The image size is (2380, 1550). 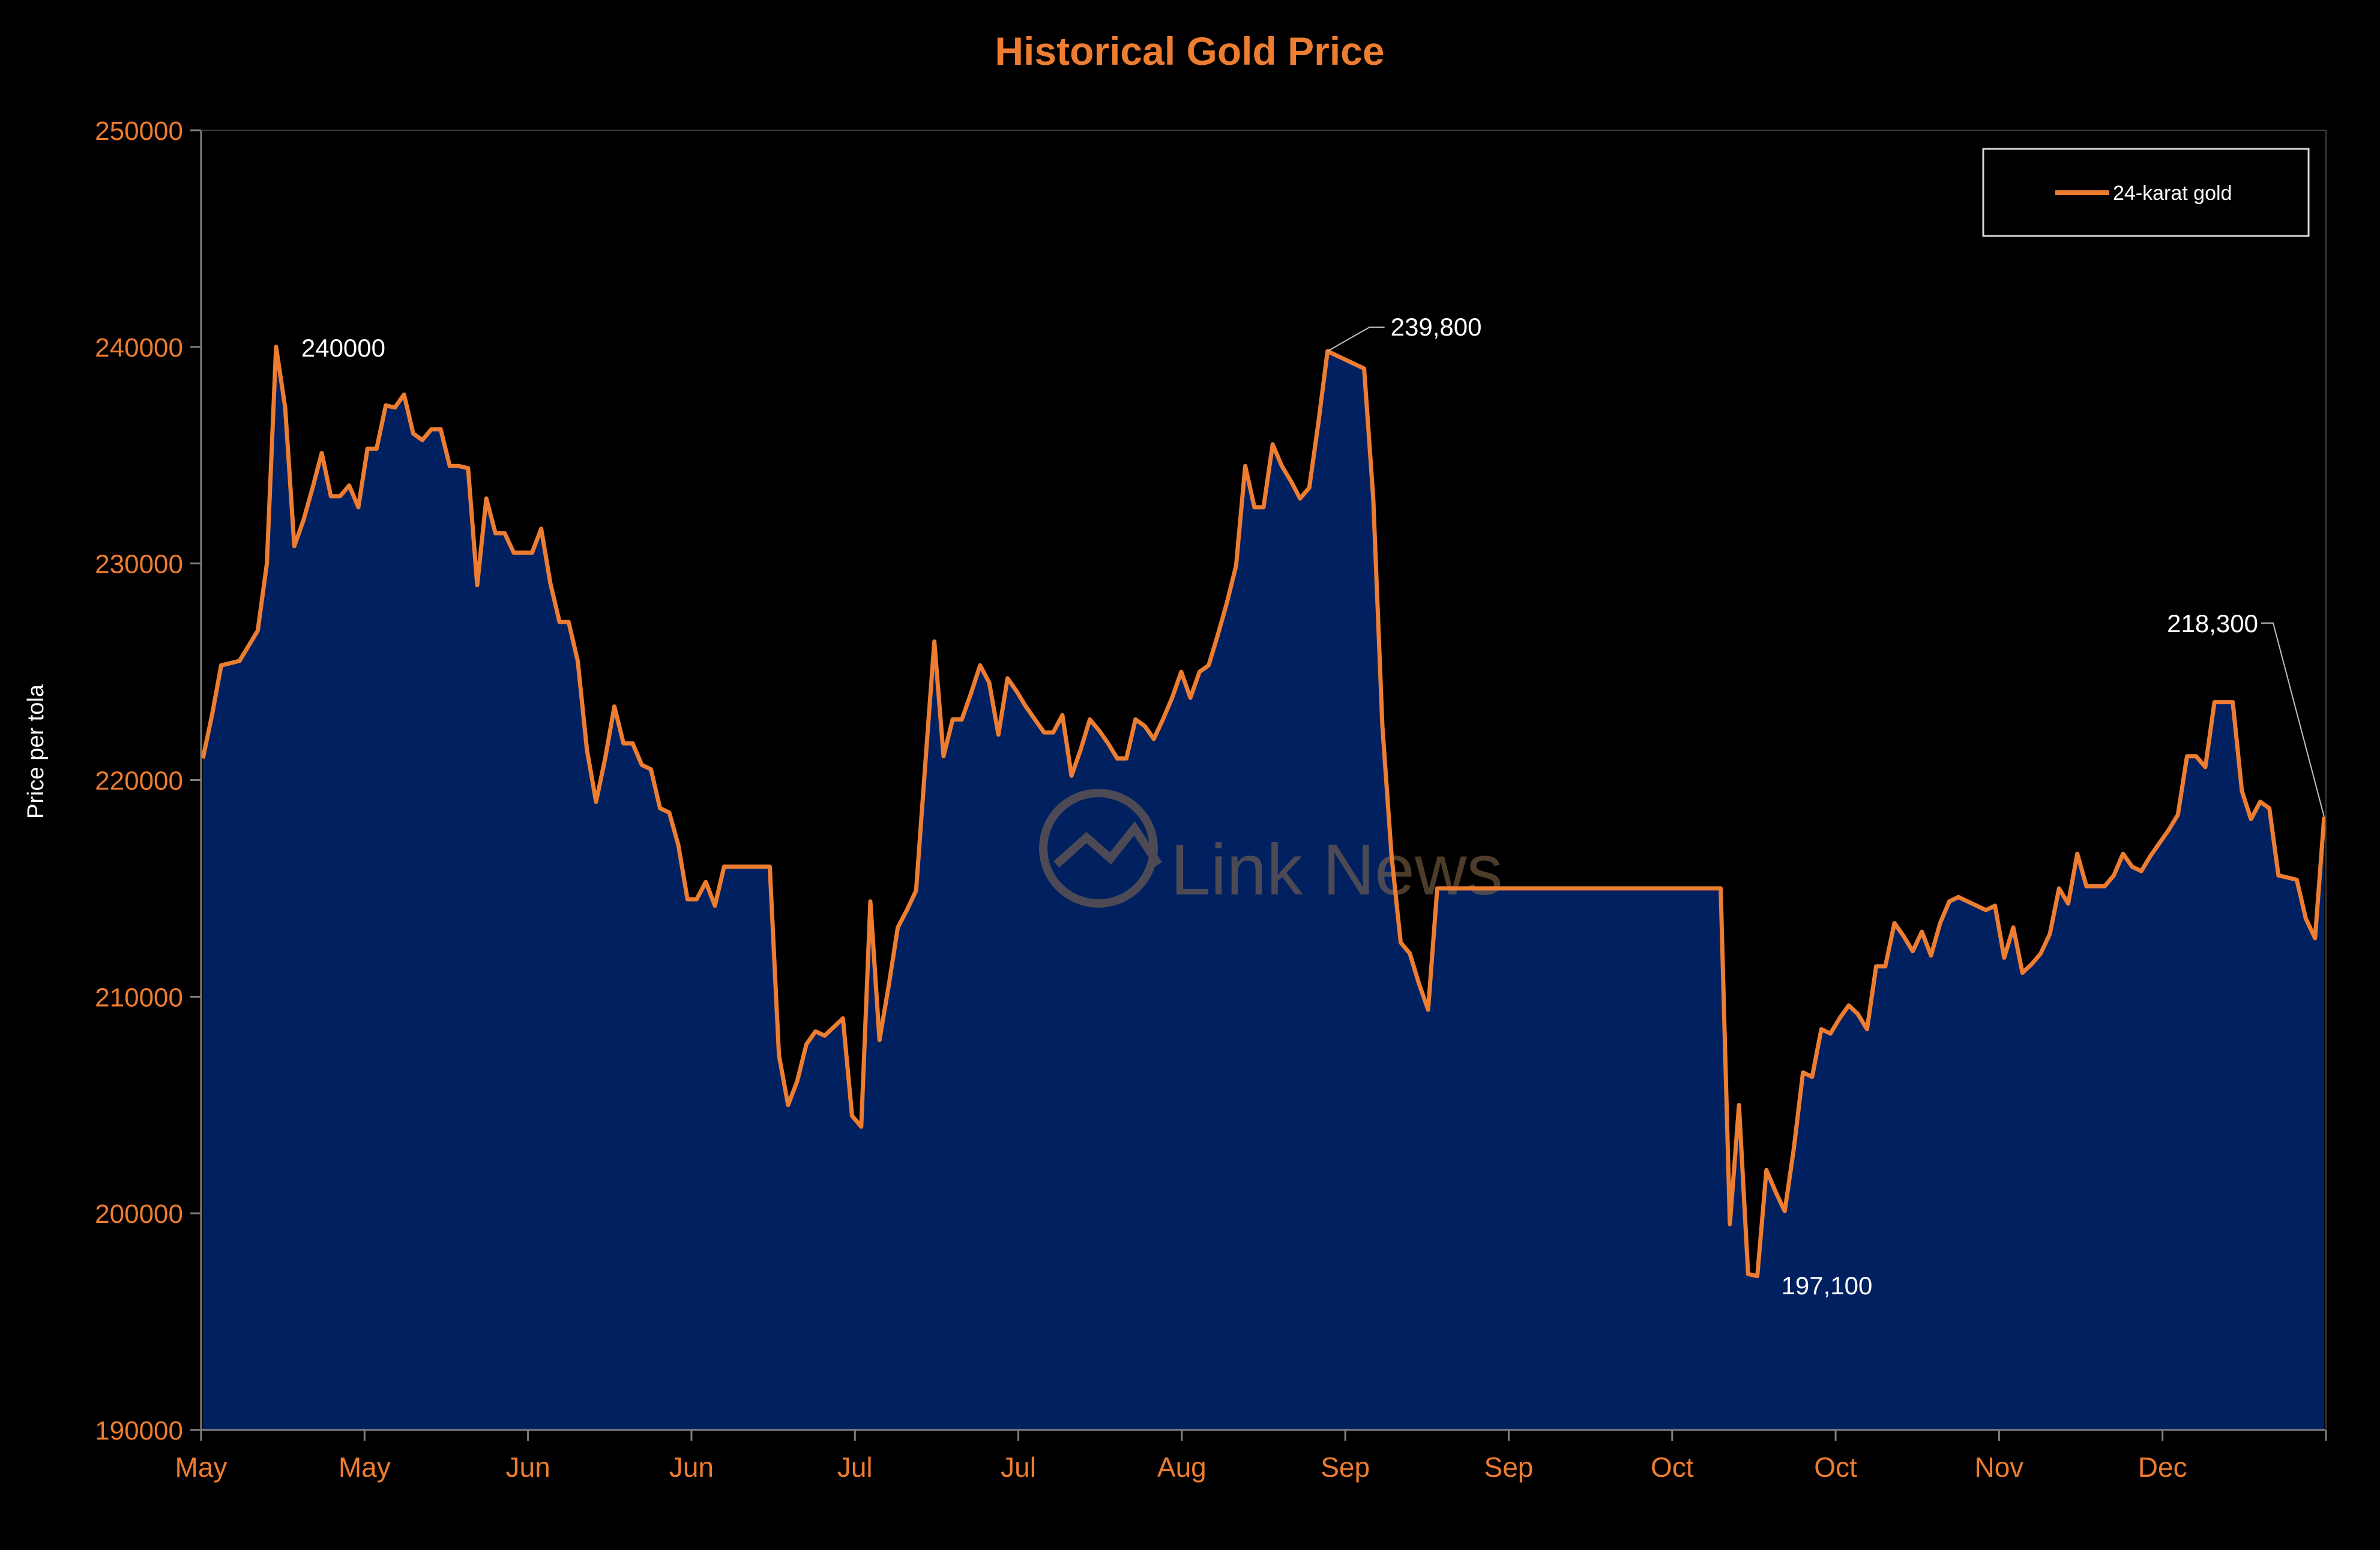 I want to click on y-tick-label: 220000, so click(x=139, y=781).